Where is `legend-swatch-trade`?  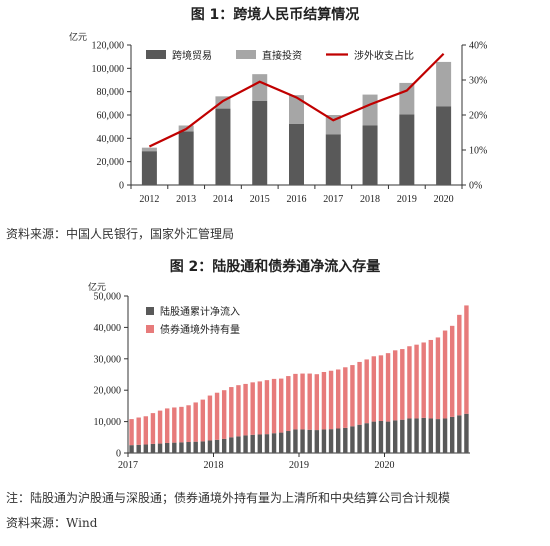 legend-swatch-trade is located at coordinates (156, 54).